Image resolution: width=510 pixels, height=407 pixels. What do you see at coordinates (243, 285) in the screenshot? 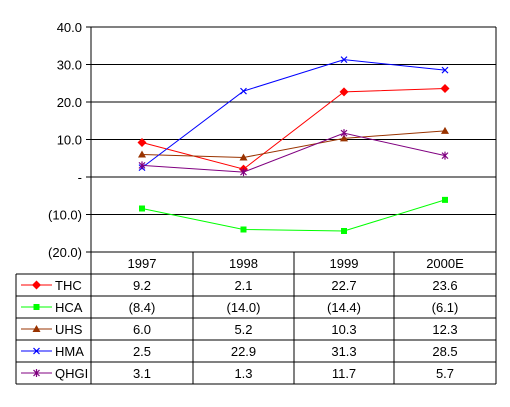
I see `data-label-thc: 2.1` at bounding box center [243, 285].